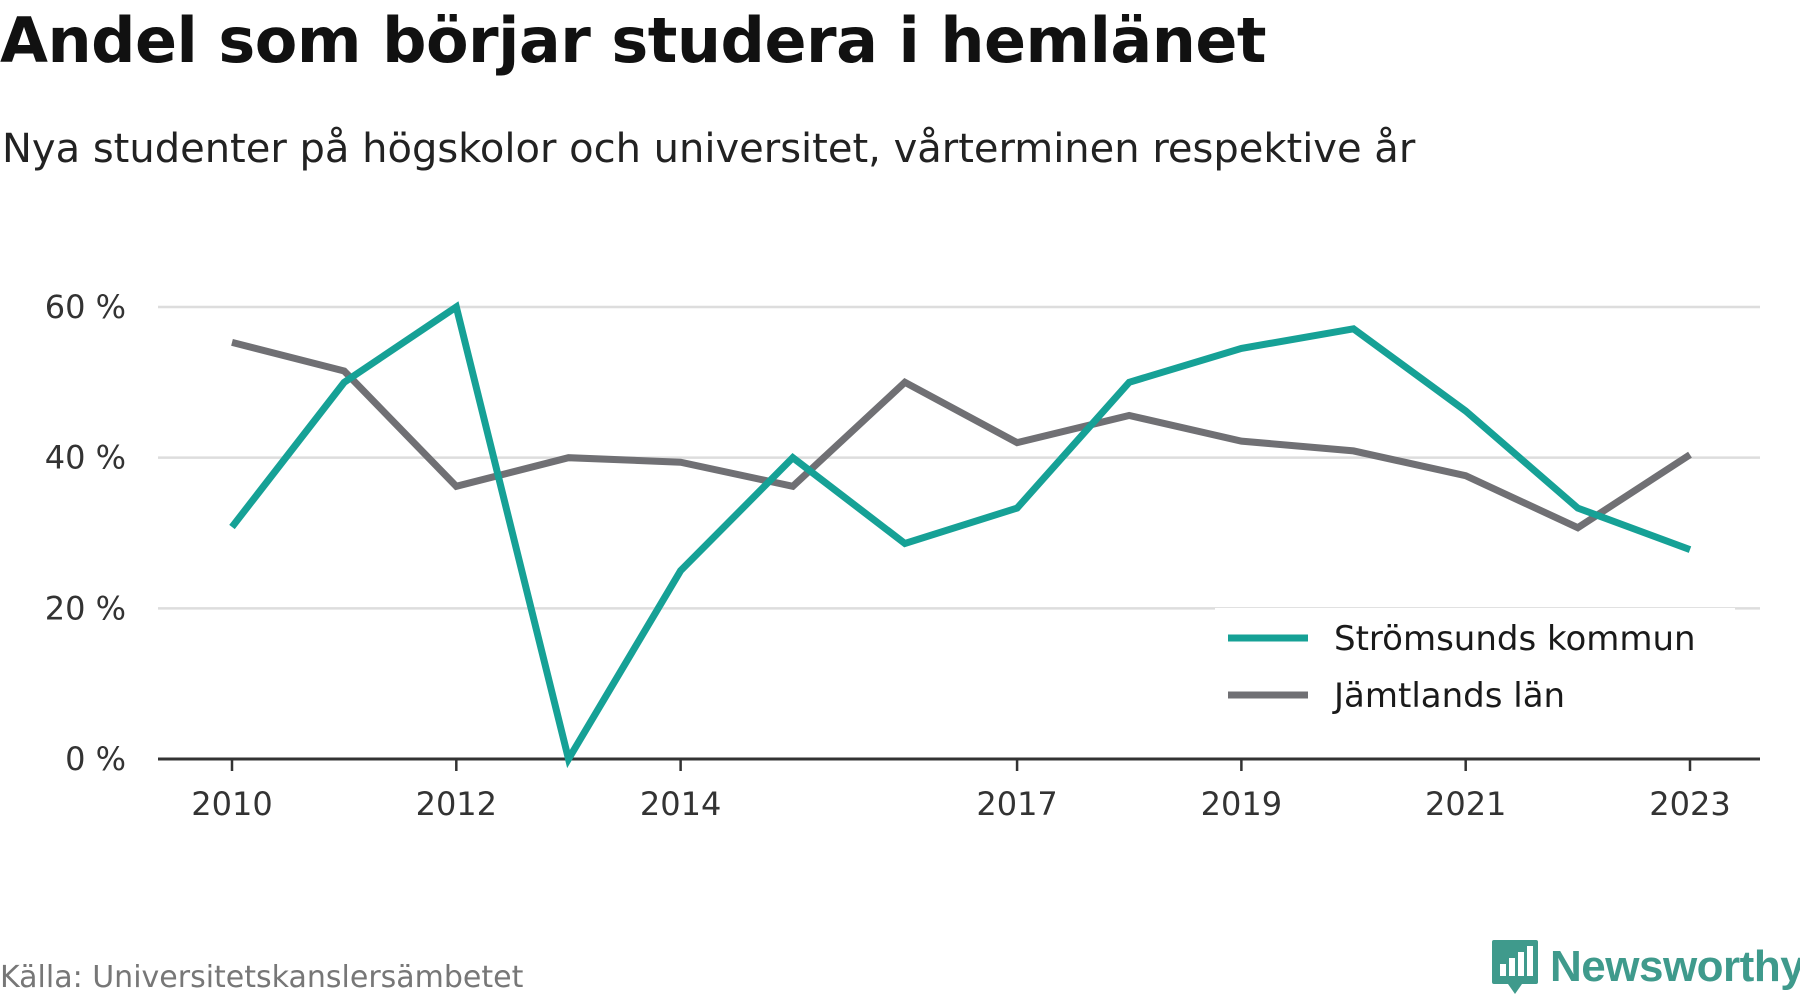  I want to click on legend-label-jamtland: Jämtlands län, so click(1448, 696).